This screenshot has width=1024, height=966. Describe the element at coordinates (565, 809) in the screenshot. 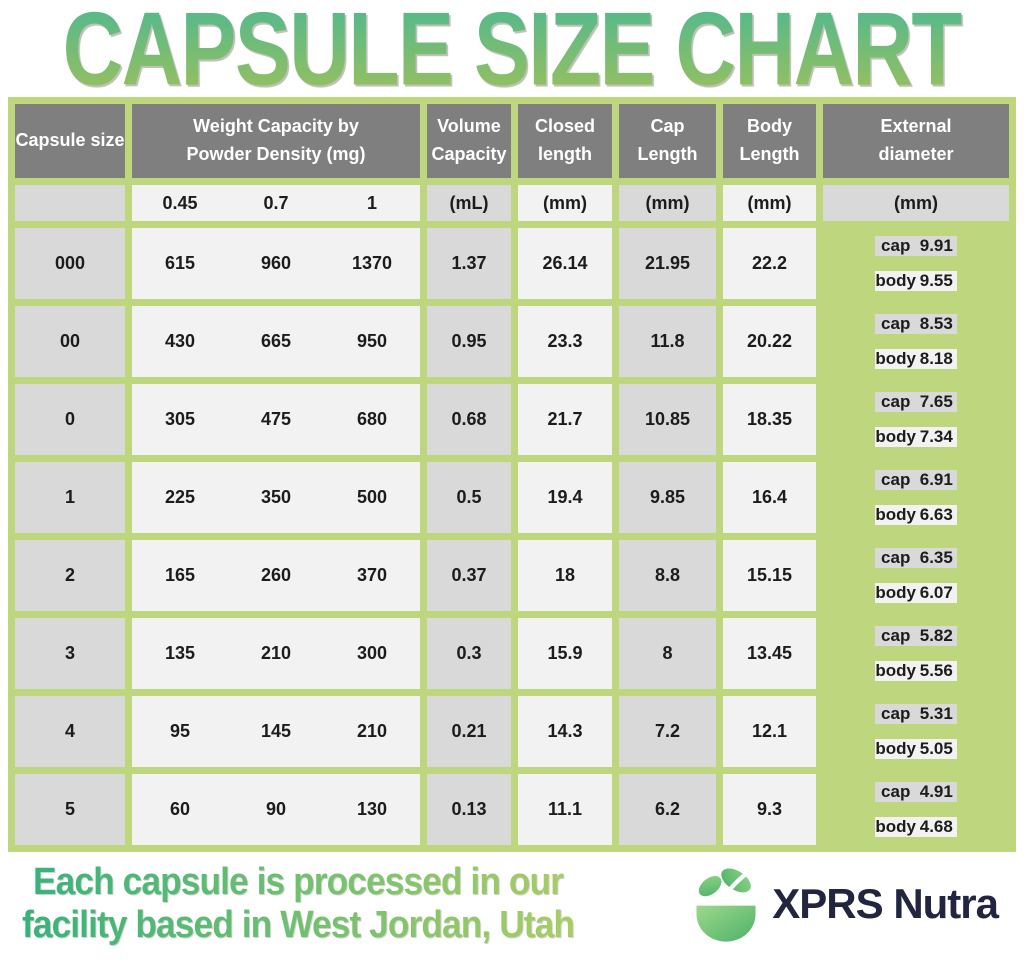

I see `closed-length-cell: 11.1` at that location.